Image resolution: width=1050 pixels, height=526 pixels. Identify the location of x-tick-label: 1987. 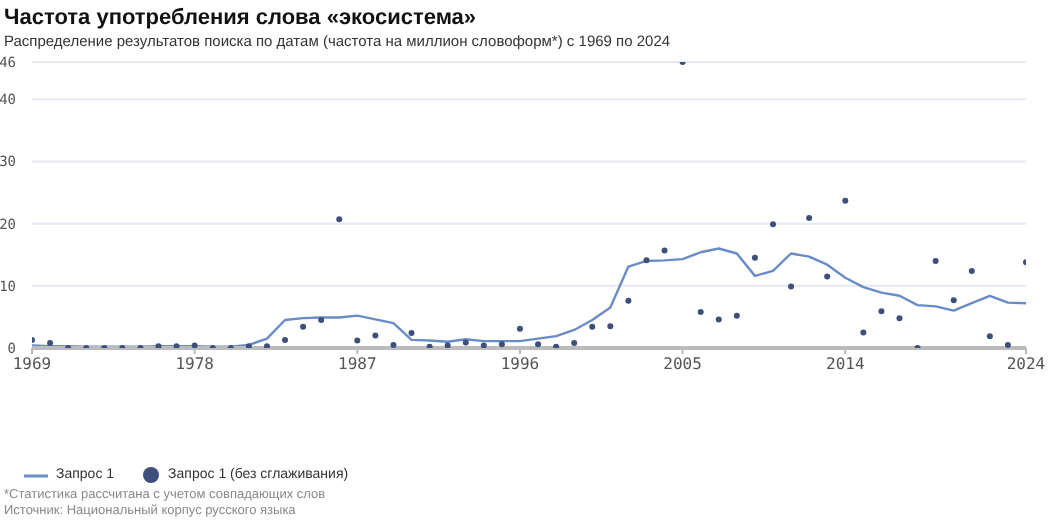
(357, 364).